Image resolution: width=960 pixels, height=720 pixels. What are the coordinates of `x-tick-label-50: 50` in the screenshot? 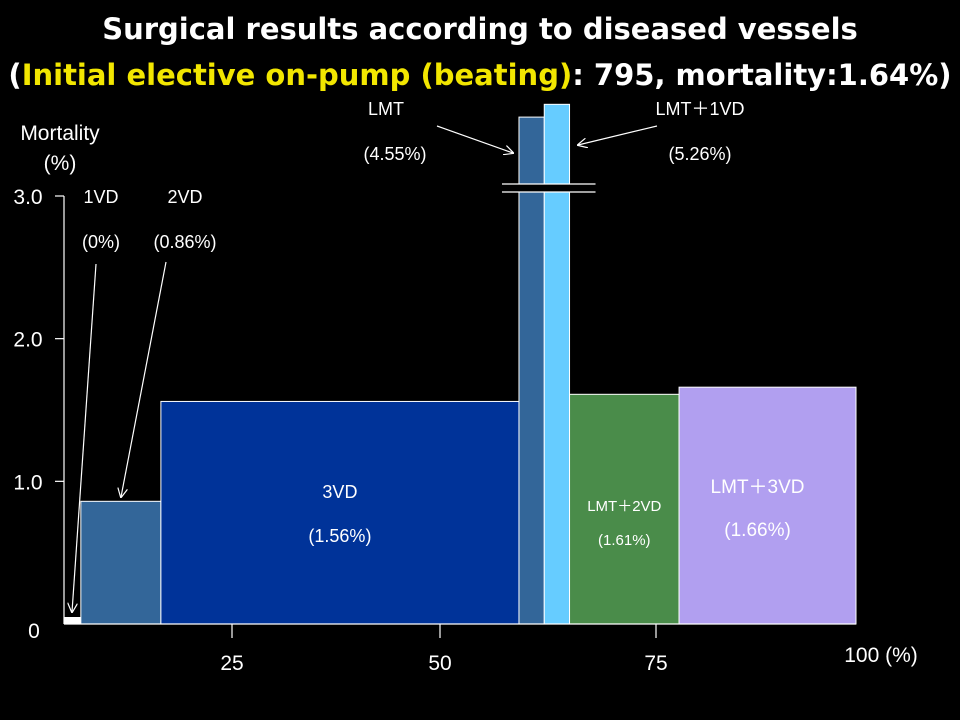 It's located at (439, 663).